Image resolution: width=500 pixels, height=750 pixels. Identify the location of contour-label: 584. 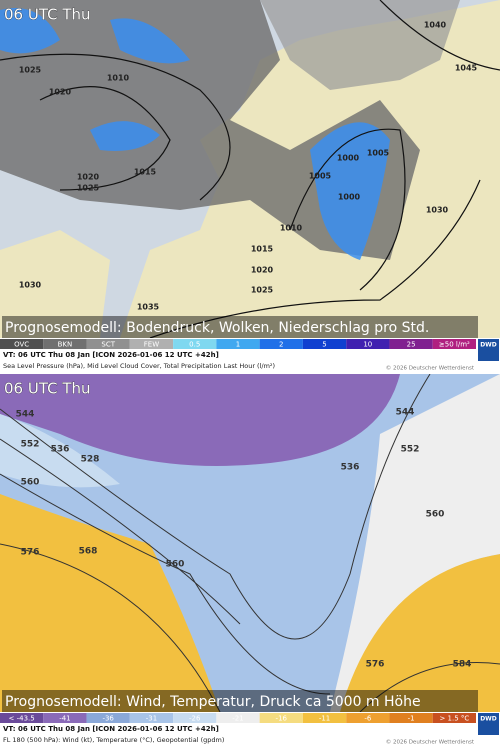
(462, 665).